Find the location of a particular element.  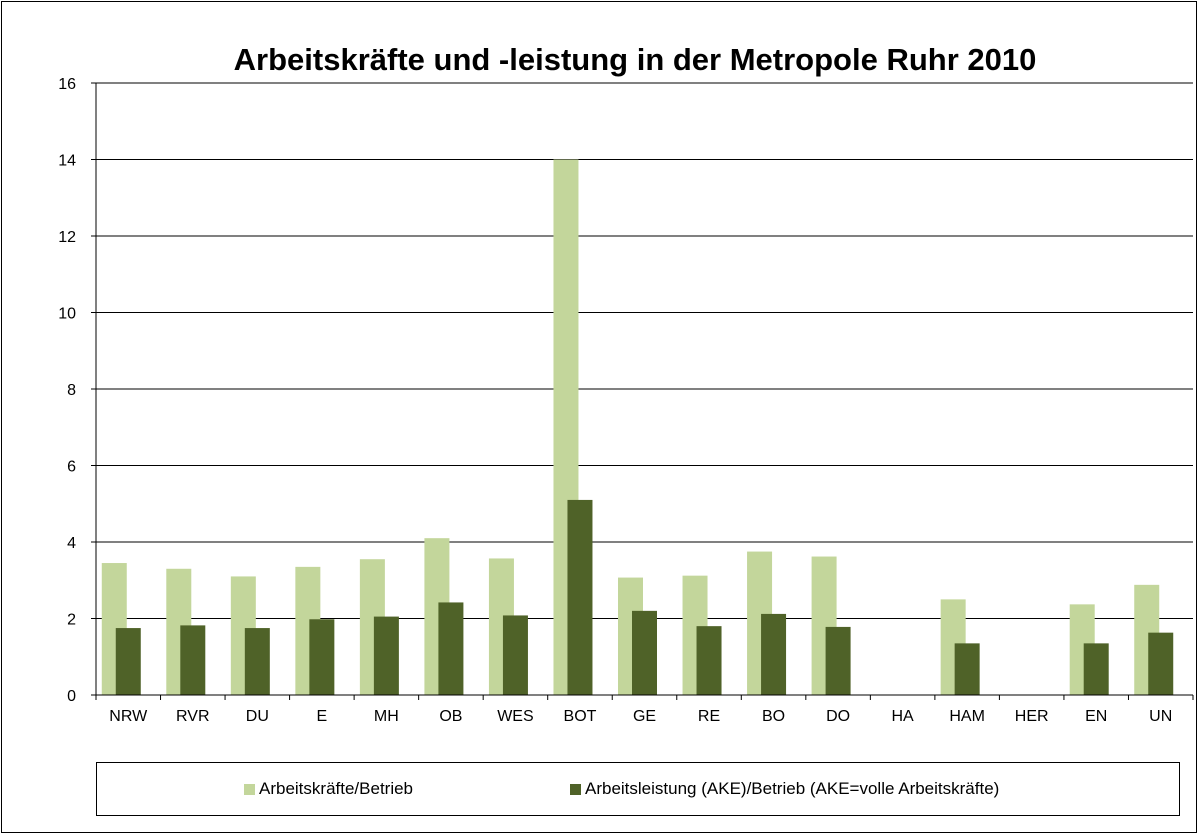

x-tick-label: RE is located at coordinates (709, 716).